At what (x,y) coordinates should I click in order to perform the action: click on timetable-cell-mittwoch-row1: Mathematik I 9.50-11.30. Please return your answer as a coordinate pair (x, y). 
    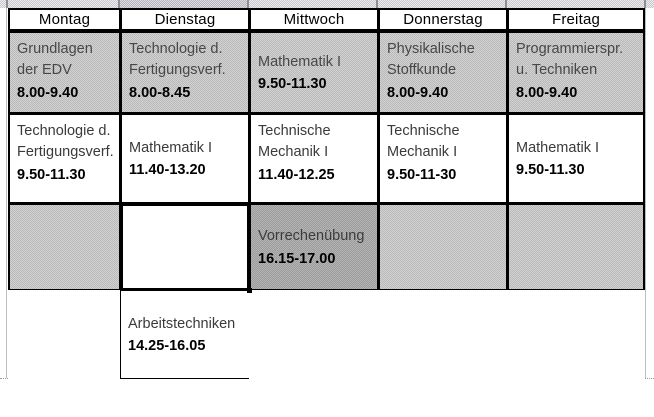
    Looking at the image, I should click on (314, 72).